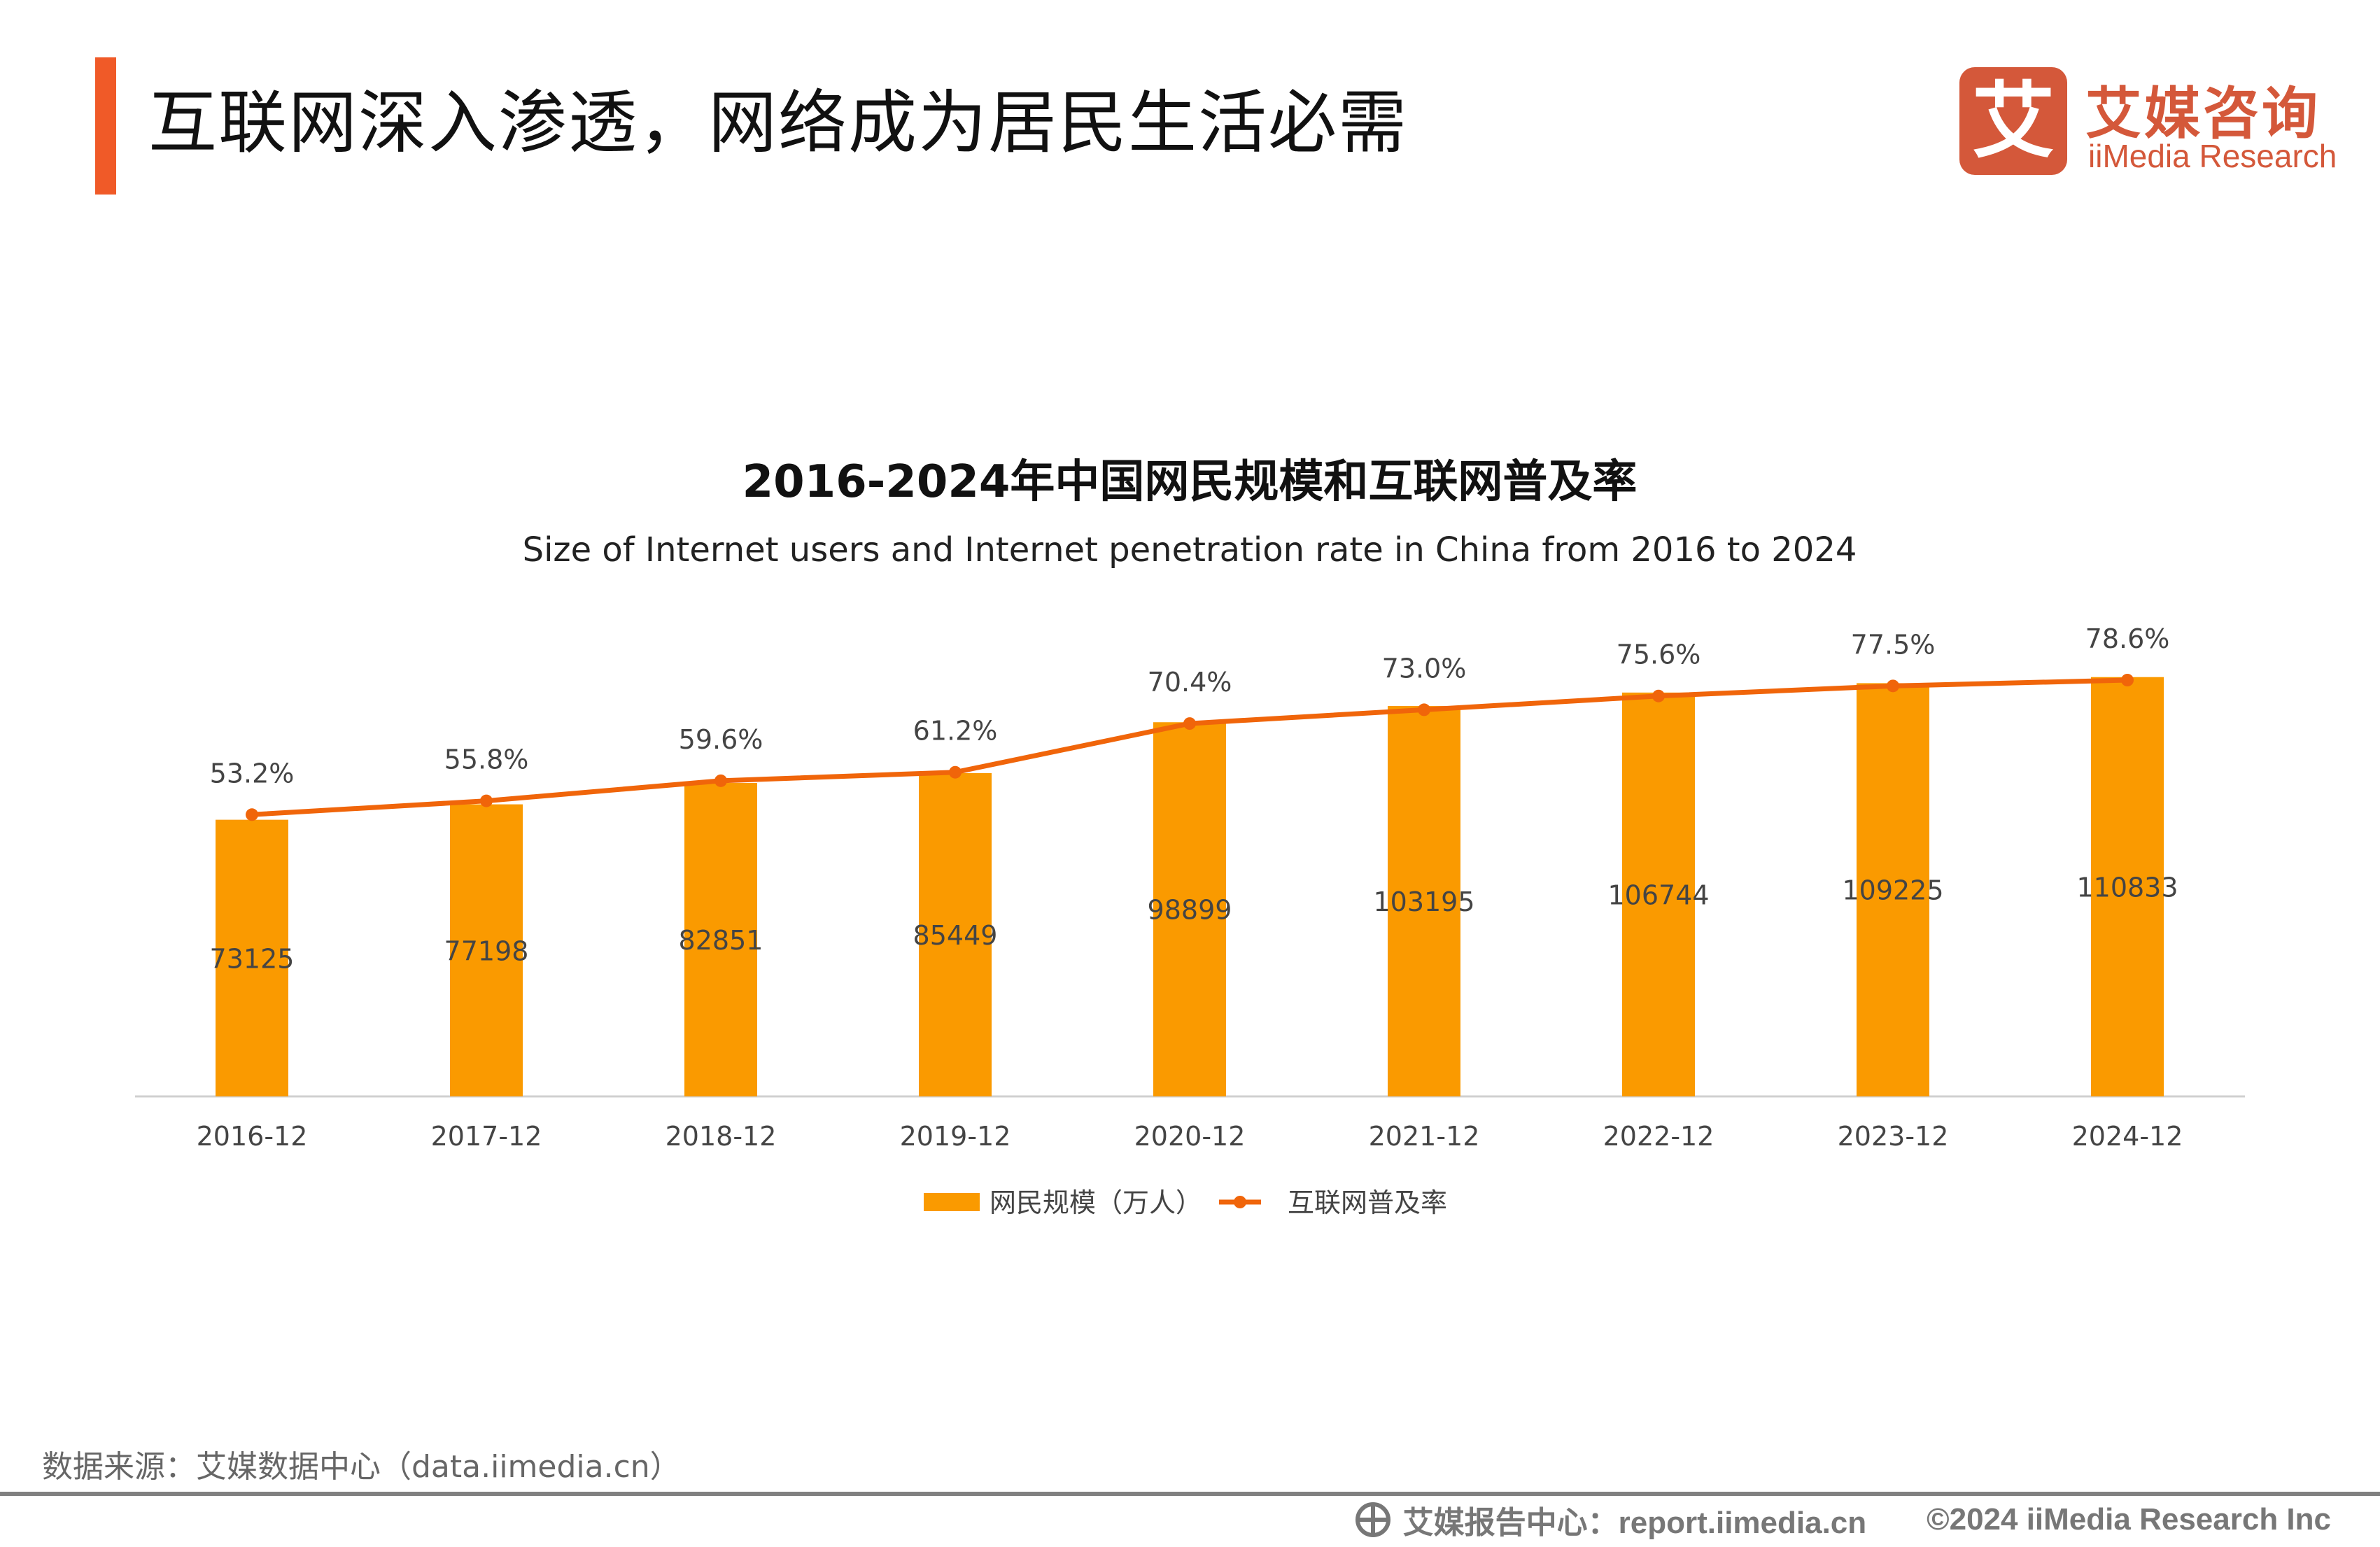 Image resolution: width=2380 pixels, height=1547 pixels. Describe the element at coordinates (252, 1136) in the screenshot. I see `x-tick-label: 2016-12` at that location.